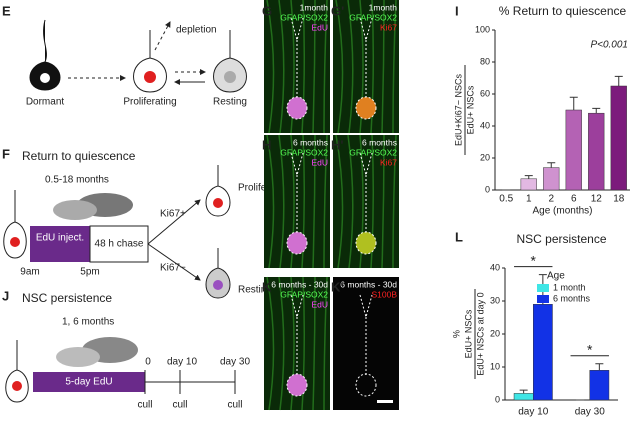 The height and width of the screenshot is (424, 641). I want to click on cell, so click(218, 273).